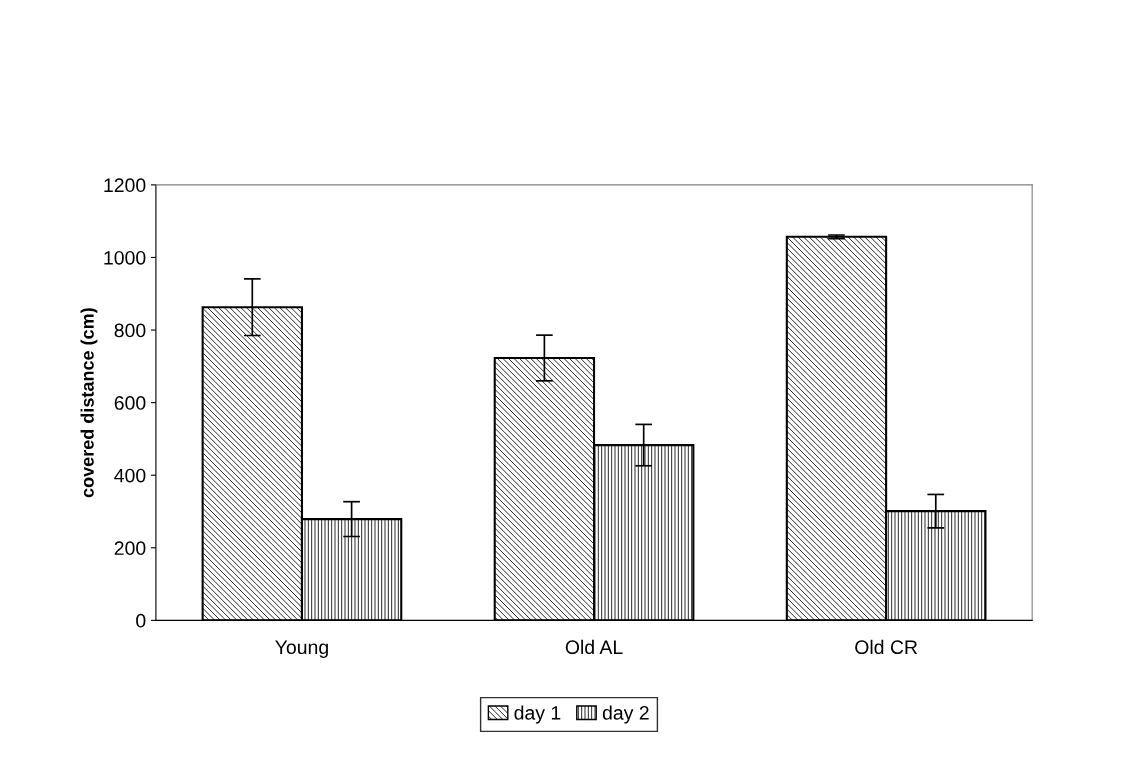  Describe the element at coordinates (125, 257) in the screenshot. I see `y-tick-label: 1000` at that location.